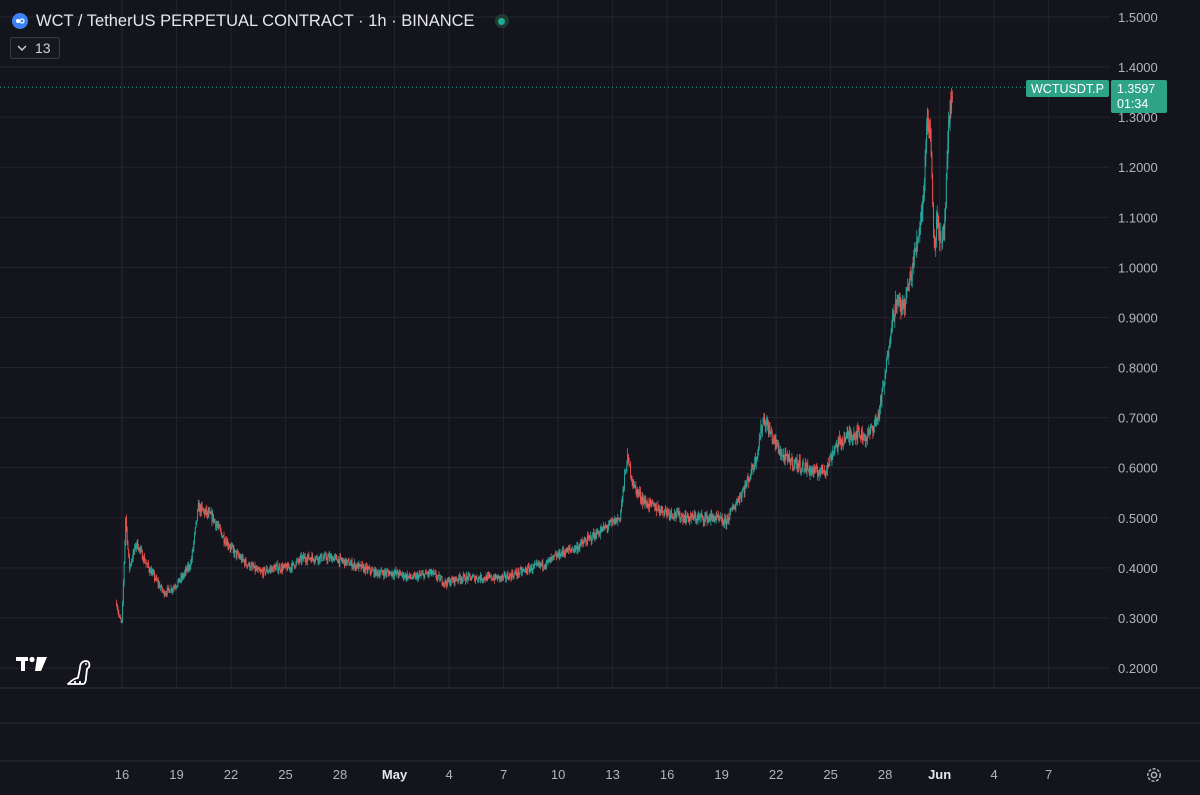 Image resolution: width=1200 pixels, height=795 pixels. Describe the element at coordinates (395, 774) in the screenshot. I see `x-tick-label: May` at that location.